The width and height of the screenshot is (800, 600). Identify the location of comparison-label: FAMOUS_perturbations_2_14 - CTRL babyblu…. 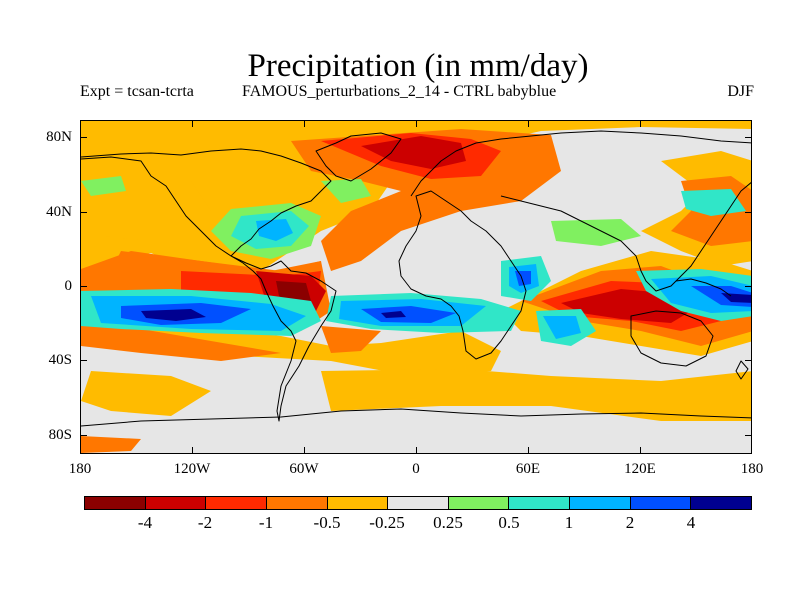
(399, 91).